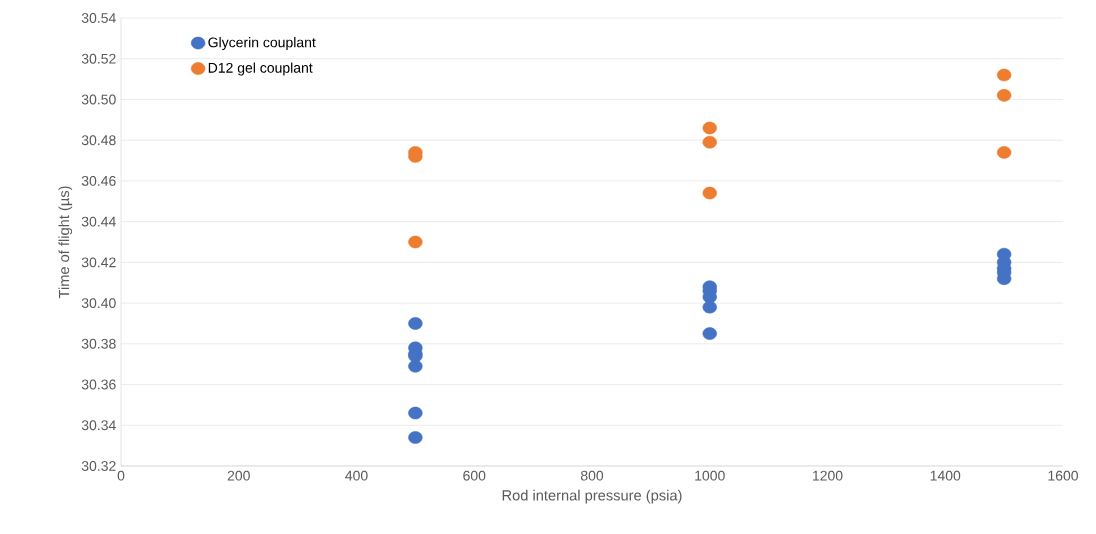  What do you see at coordinates (592, 496) in the screenshot?
I see `x-axis-title: Rod internal pressure (psia)` at bounding box center [592, 496].